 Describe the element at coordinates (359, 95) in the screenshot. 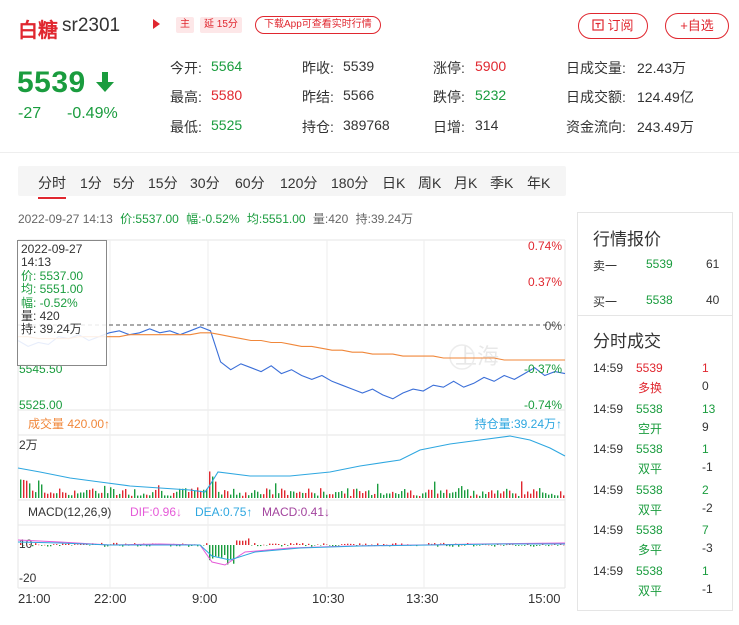

I see `stat-value: 5566` at that location.